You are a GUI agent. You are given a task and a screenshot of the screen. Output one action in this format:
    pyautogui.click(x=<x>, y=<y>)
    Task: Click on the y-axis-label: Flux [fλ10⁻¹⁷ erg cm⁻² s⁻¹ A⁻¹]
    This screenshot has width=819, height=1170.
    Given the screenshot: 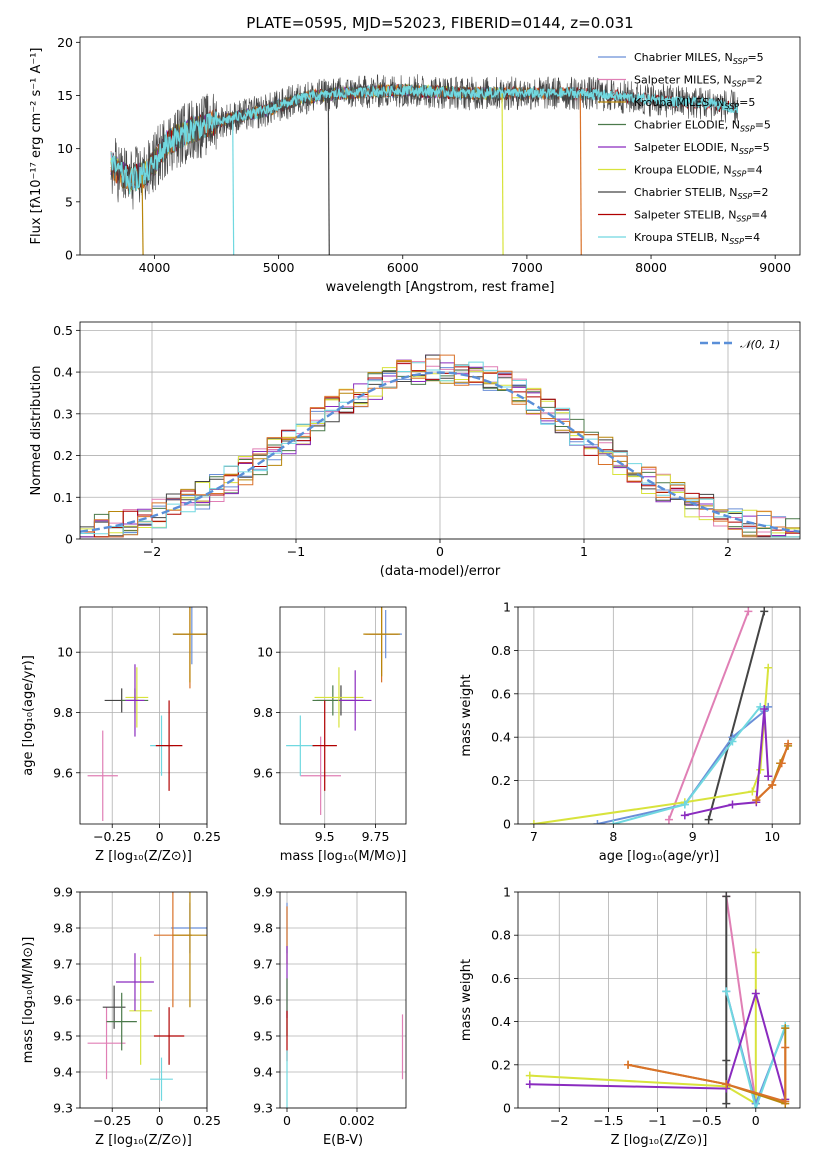 What is the action you would take?
    pyautogui.click(x=36, y=146)
    